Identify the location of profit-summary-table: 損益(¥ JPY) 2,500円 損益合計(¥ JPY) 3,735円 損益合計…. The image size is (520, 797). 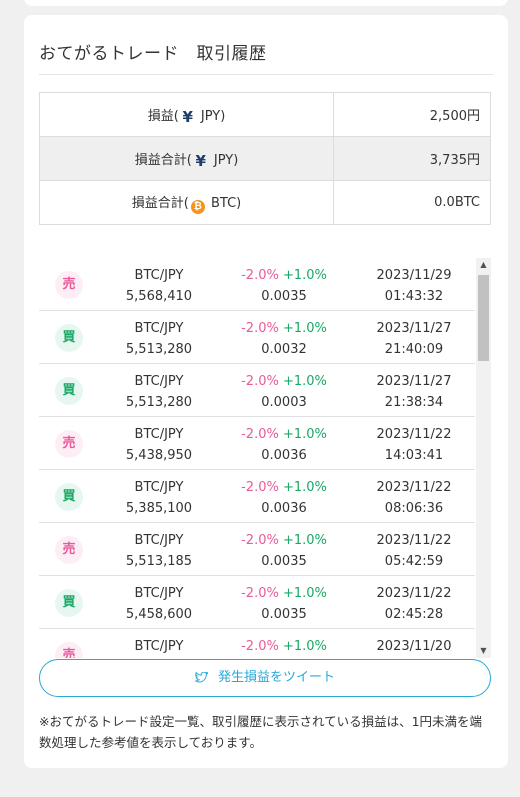
(265, 158).